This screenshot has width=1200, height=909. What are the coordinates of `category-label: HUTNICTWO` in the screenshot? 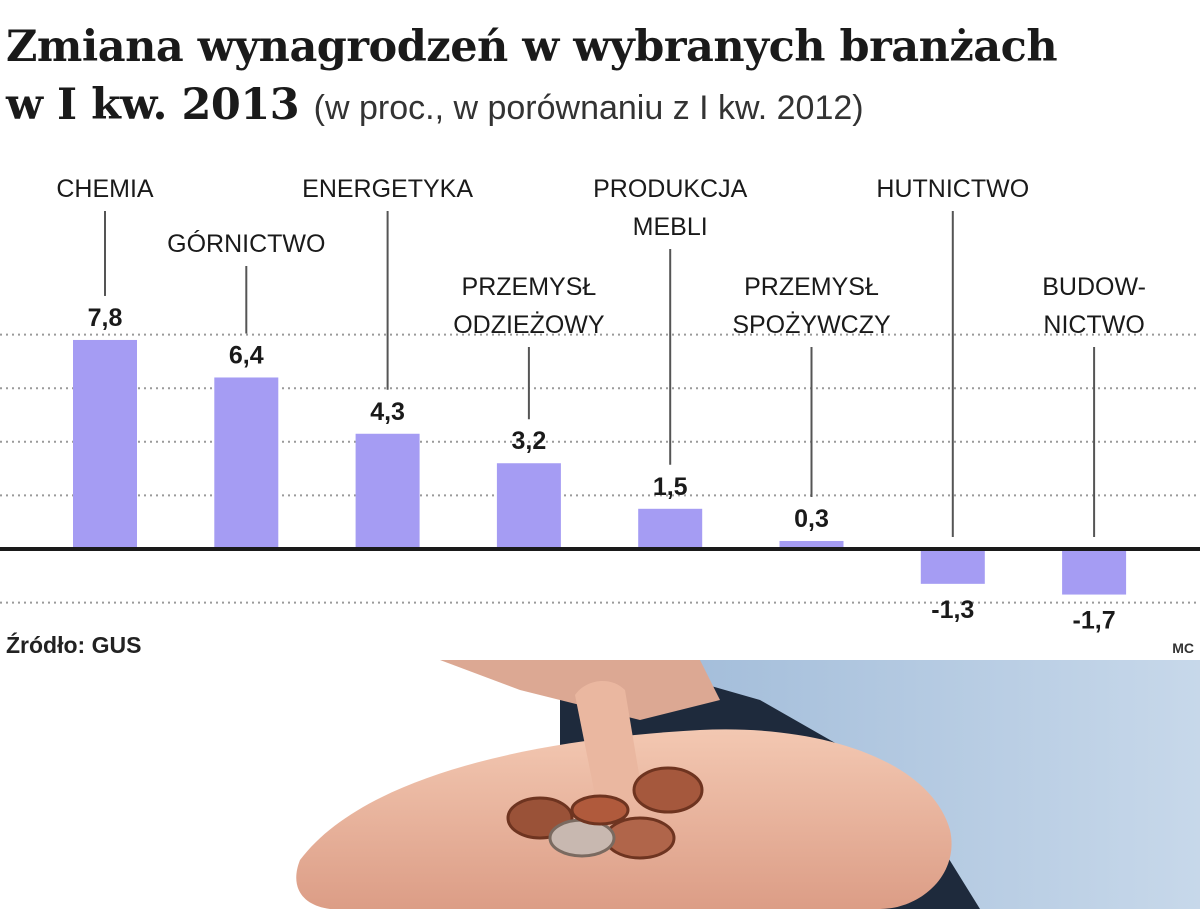 It's located at (952, 189).